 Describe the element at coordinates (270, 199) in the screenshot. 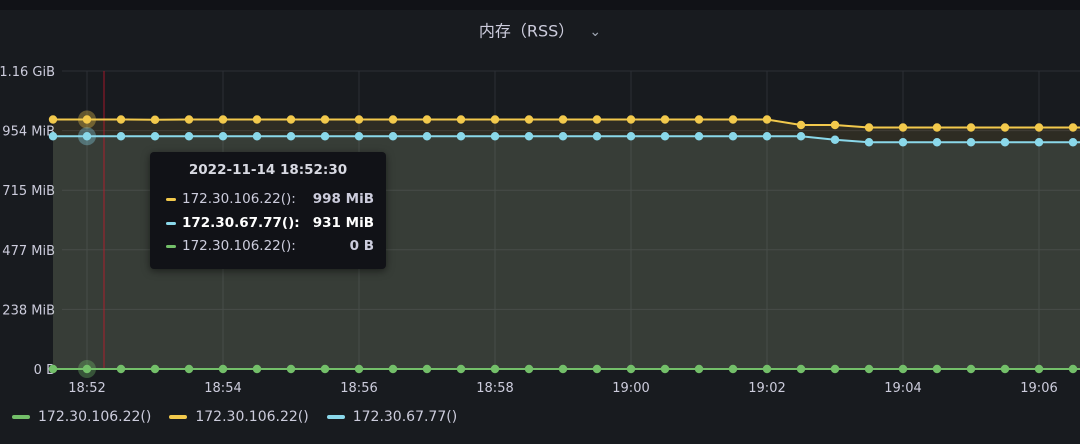

I see `tooltip-row: 172.30.106.22(): 998 MiB` at that location.